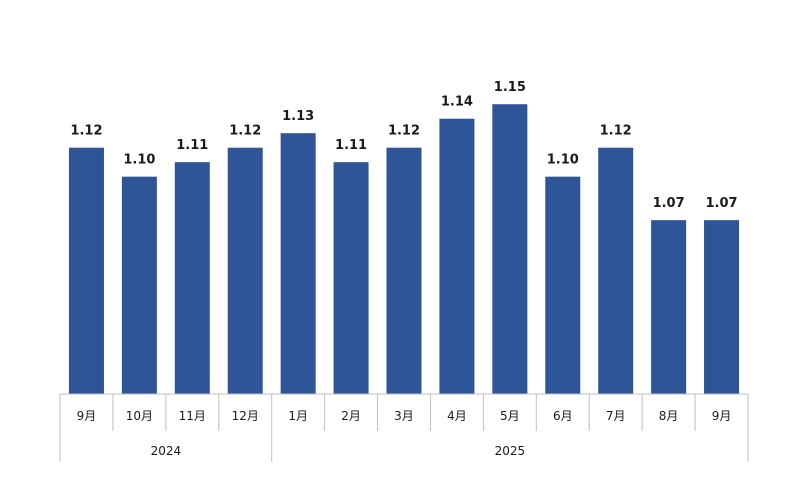 The height and width of the screenshot is (494, 800). What do you see at coordinates (298, 416) in the screenshot?
I see `category-label: 1月` at bounding box center [298, 416].